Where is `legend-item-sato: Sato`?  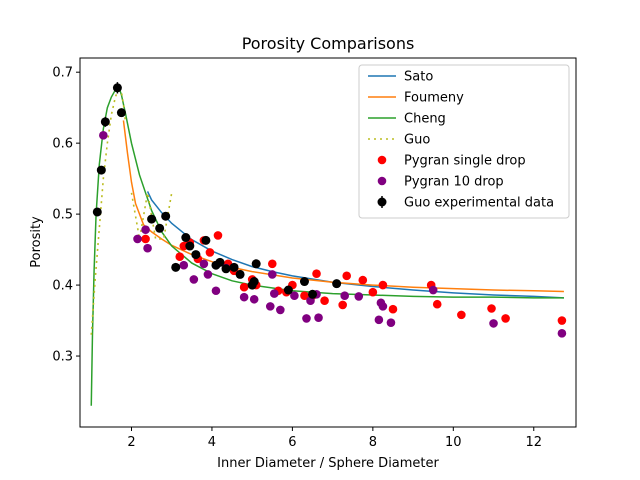
legend-item-sato: Sato is located at coordinates (400, 77).